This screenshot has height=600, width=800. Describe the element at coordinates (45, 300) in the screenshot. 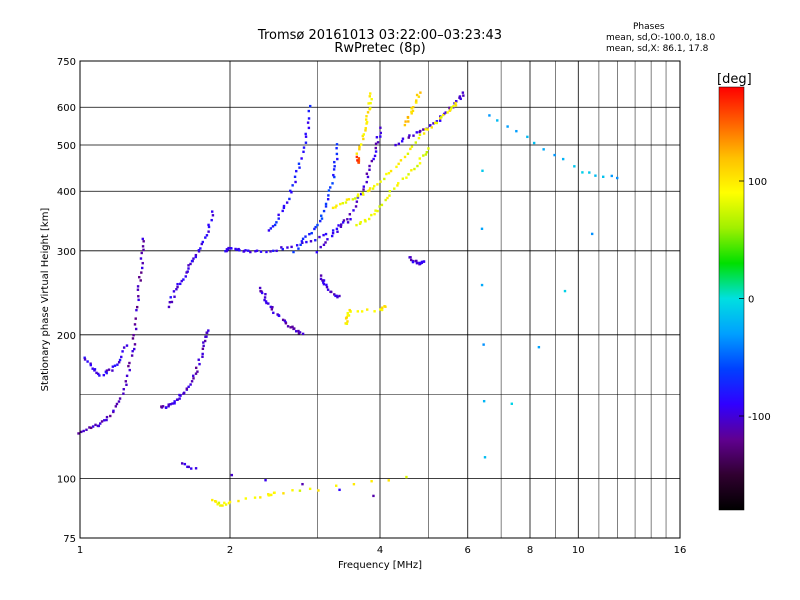

I see `y-axis-label: Stationary phase Virtual Height [km]` at that location.